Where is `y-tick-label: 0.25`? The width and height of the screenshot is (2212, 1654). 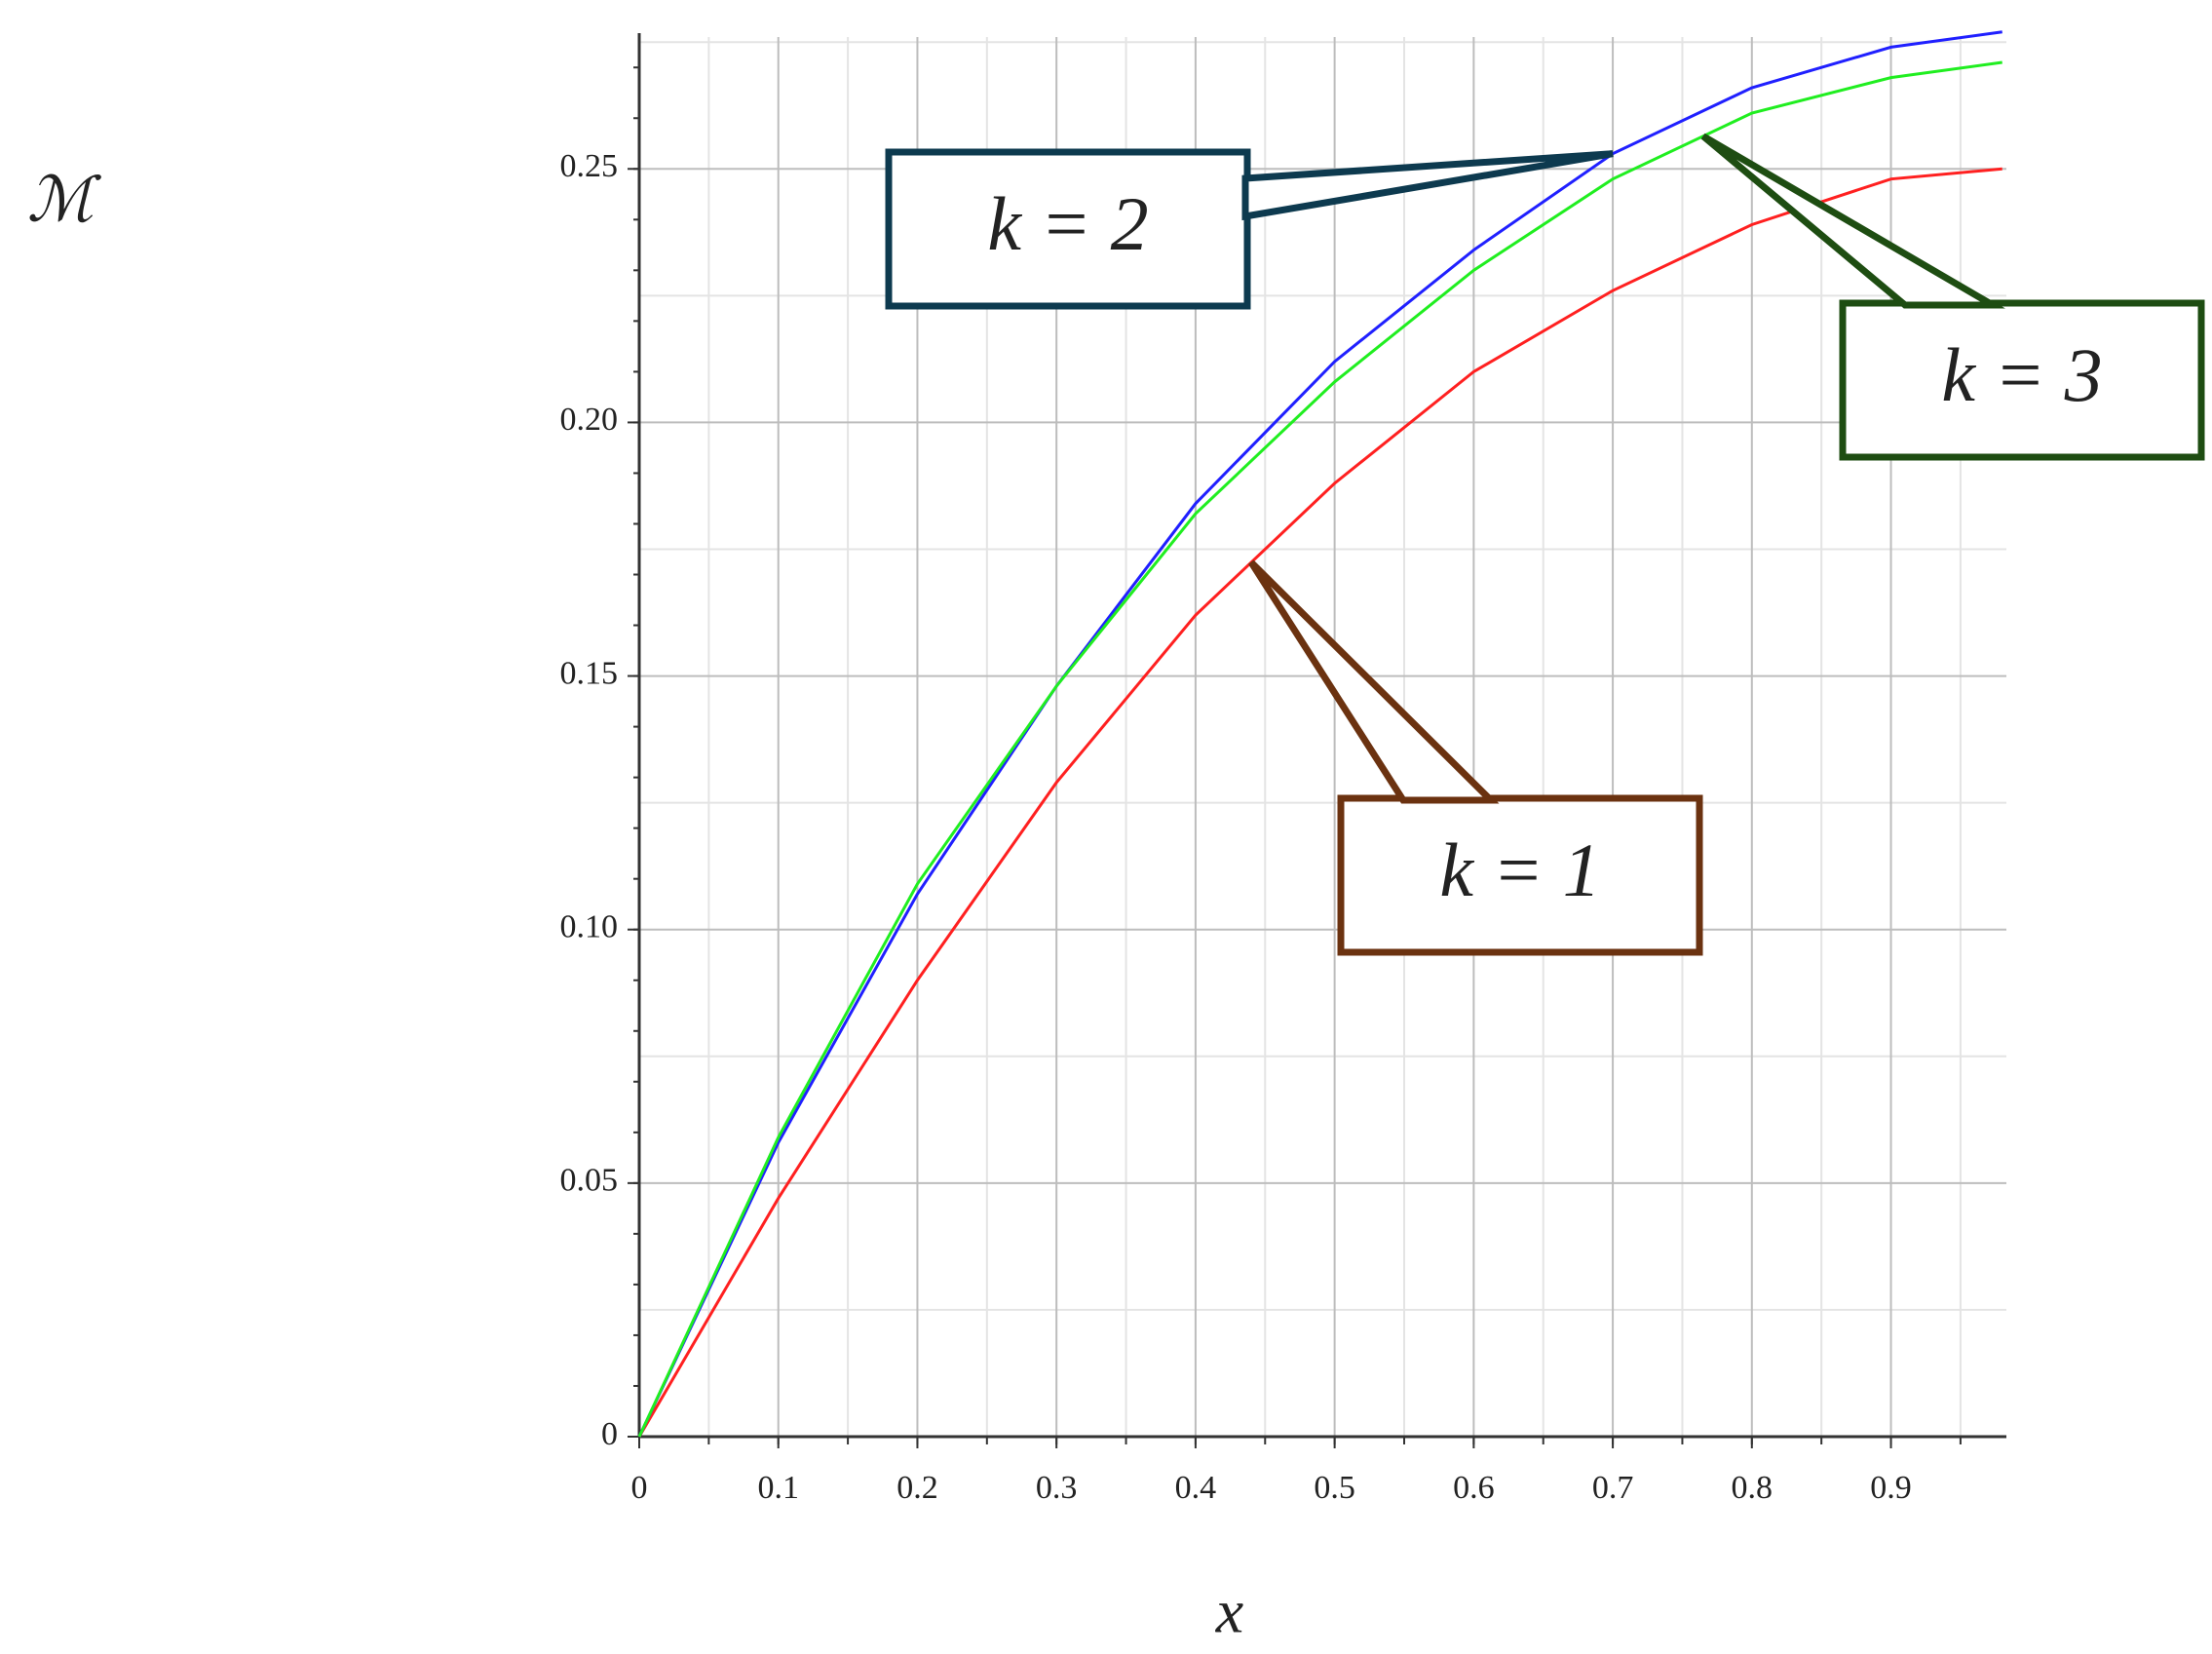 y-tick-label: 0.25 is located at coordinates (590, 166).